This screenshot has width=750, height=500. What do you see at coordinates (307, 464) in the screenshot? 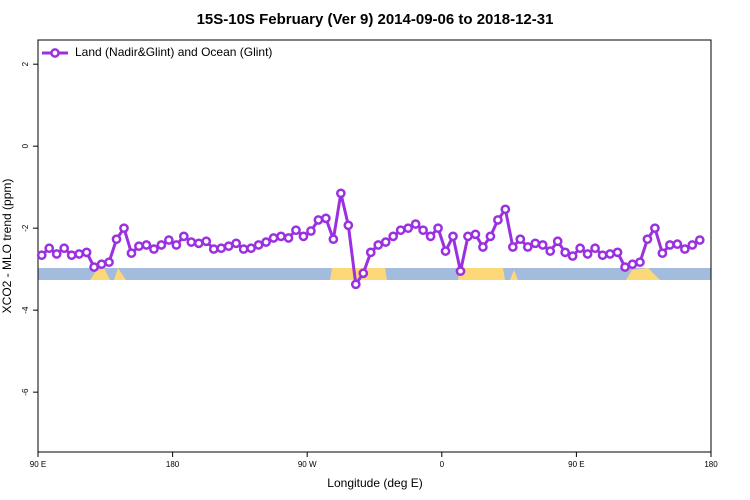
I see `x-tick-label: 90 W` at bounding box center [307, 464].